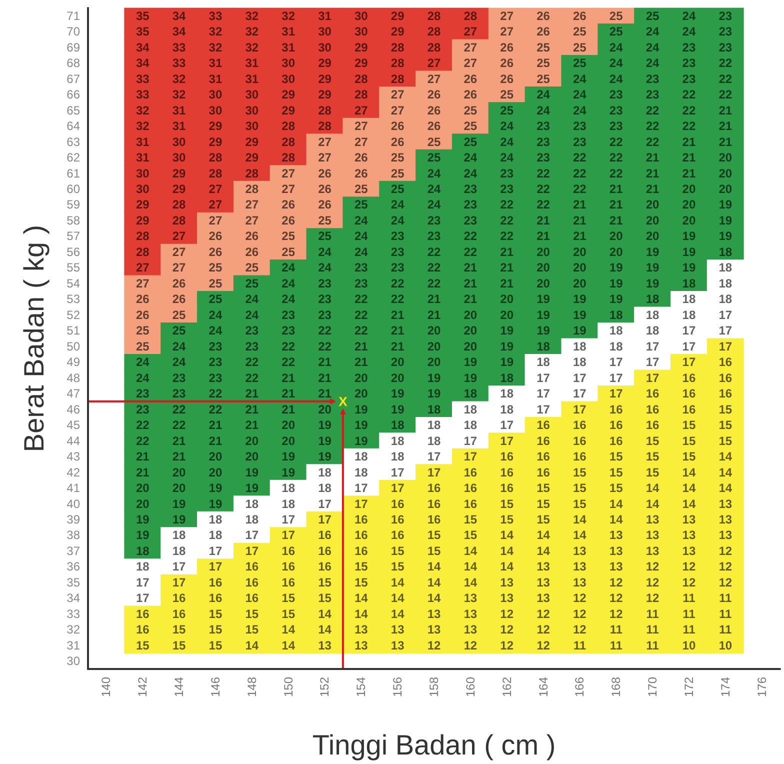 The width and height of the screenshot is (784, 764). What do you see at coordinates (73, 283) in the screenshot?
I see `y-tick-label: 54` at bounding box center [73, 283].